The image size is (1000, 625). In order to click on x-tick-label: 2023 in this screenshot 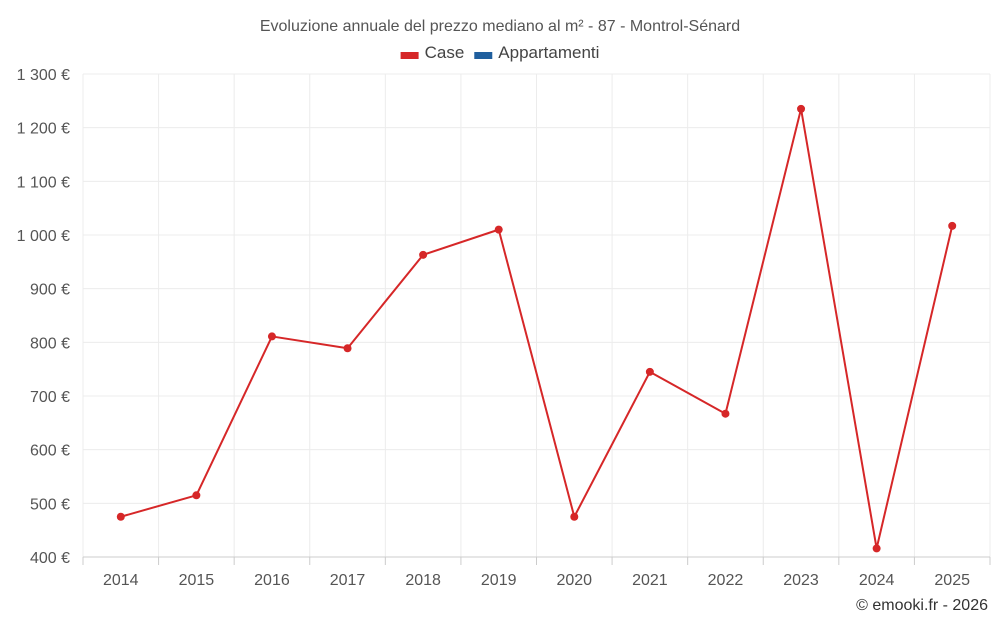, I will do `click(801, 580)`.